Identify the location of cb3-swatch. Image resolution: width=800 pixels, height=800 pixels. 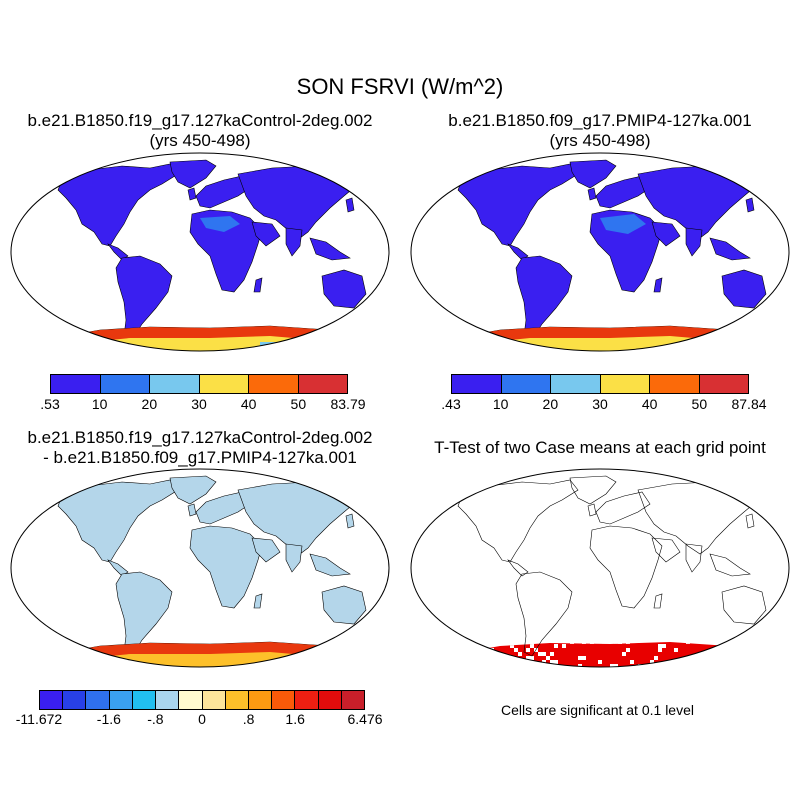
(168, 700).